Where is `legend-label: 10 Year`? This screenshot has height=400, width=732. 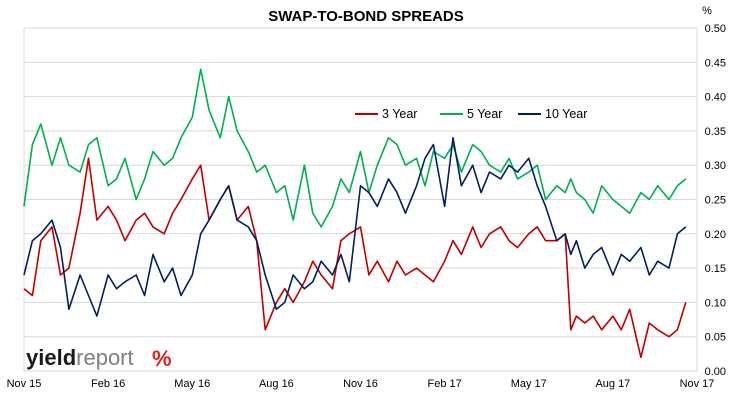
legend-label: 10 Year is located at coordinates (566, 114).